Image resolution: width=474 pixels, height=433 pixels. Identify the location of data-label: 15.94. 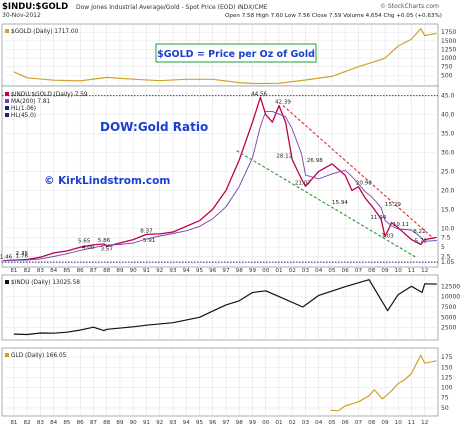
(340, 203).